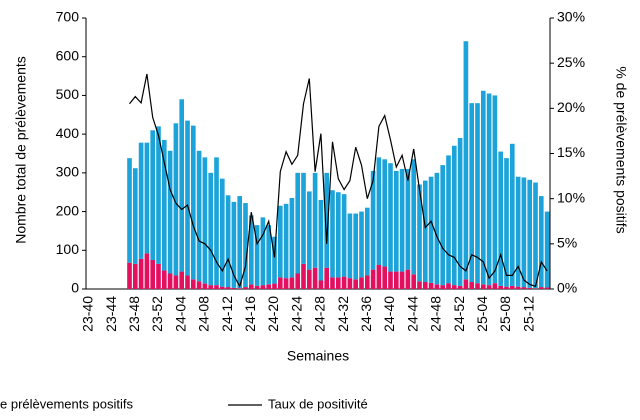  Describe the element at coordinates (68, 210) in the screenshot. I see `y-tick-label: 200` at that location.